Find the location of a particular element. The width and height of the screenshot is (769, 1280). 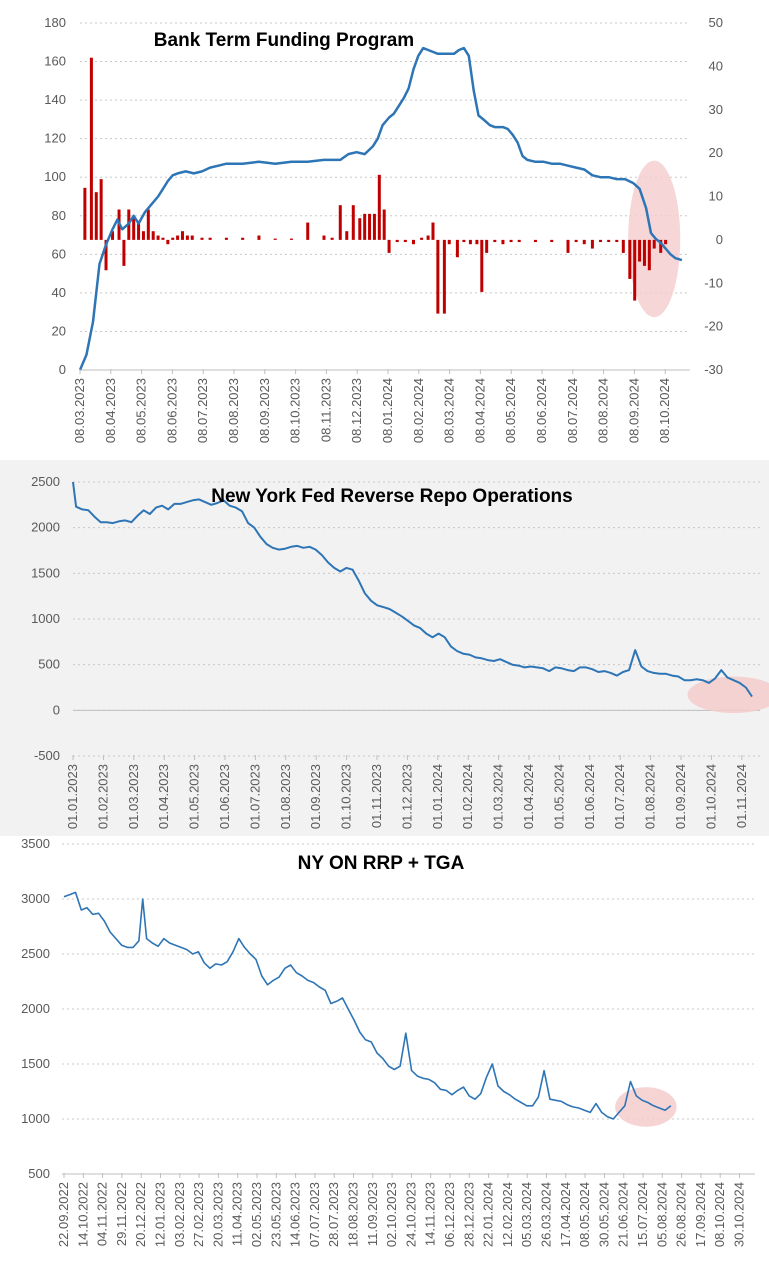

x-tick-label: 26.08.2024 is located at coordinates (681, 1214).